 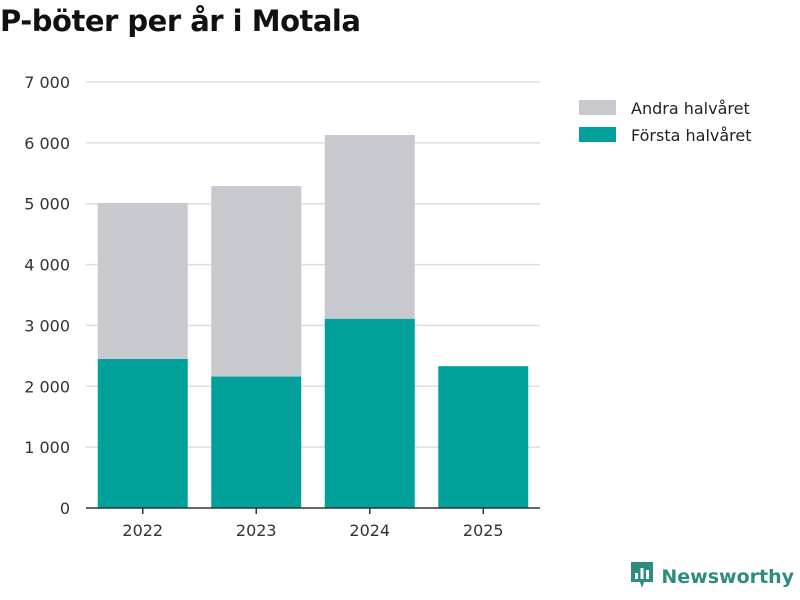 I want to click on y-tick-label: 5 000, so click(x=47, y=204).